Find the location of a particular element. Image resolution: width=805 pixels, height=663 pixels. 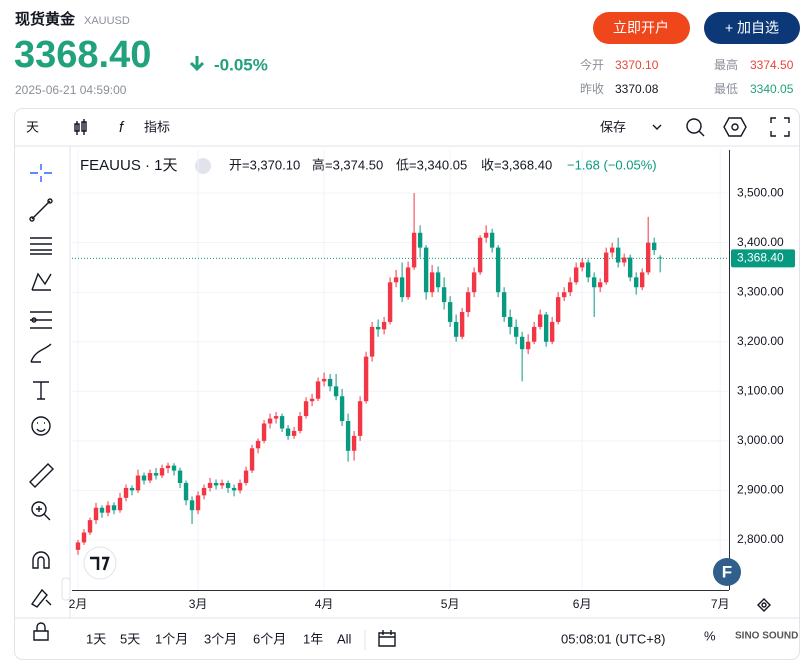

button-bg is located at coordinates (641, 28).